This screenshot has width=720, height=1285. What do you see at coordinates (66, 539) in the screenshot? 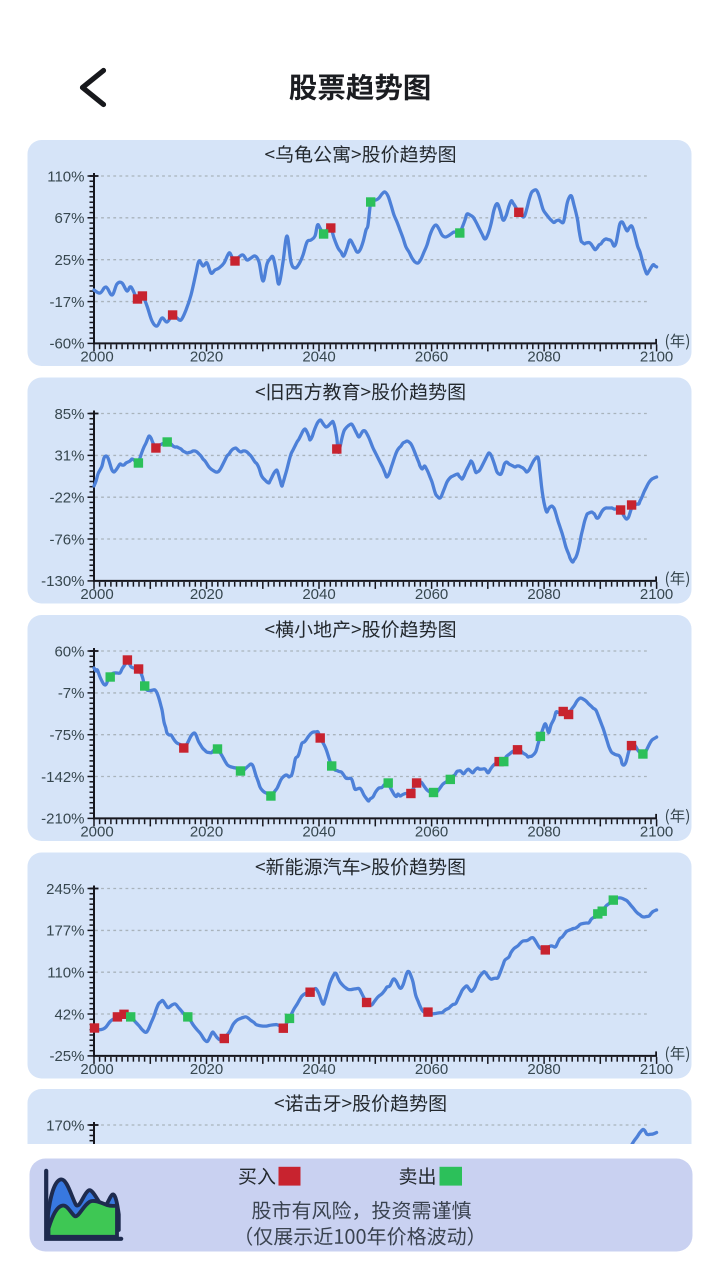
I see `svg-text: -76%` at bounding box center [66, 539].